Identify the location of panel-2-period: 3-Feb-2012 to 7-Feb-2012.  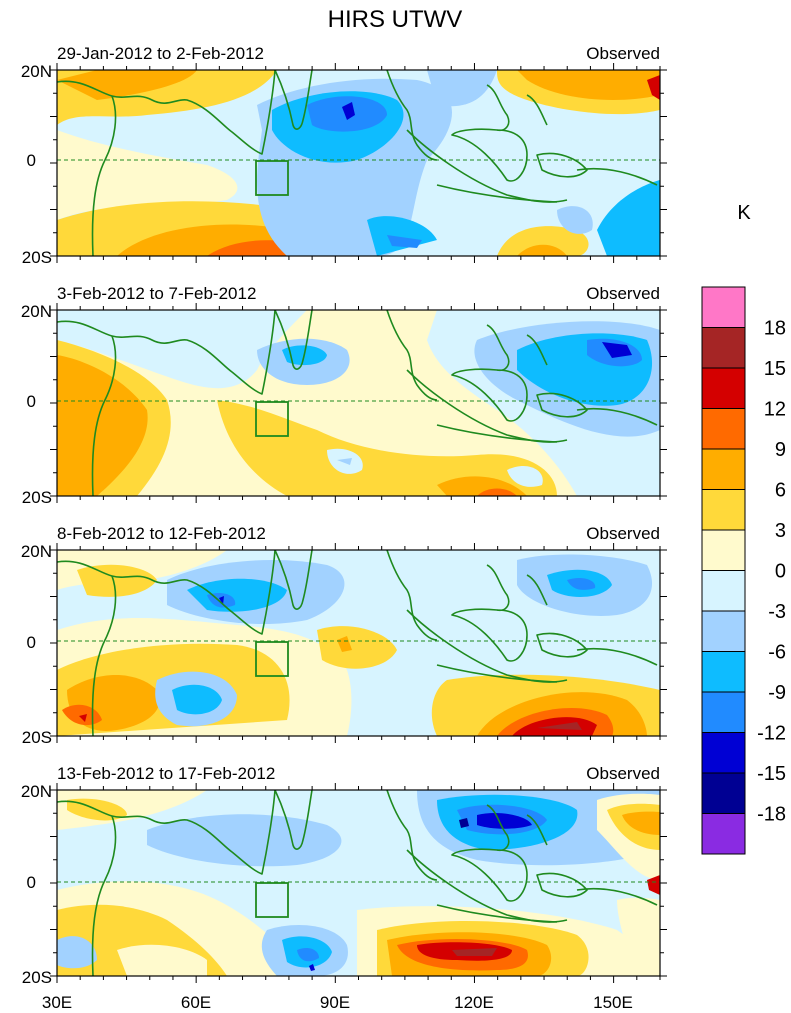
(156, 293).